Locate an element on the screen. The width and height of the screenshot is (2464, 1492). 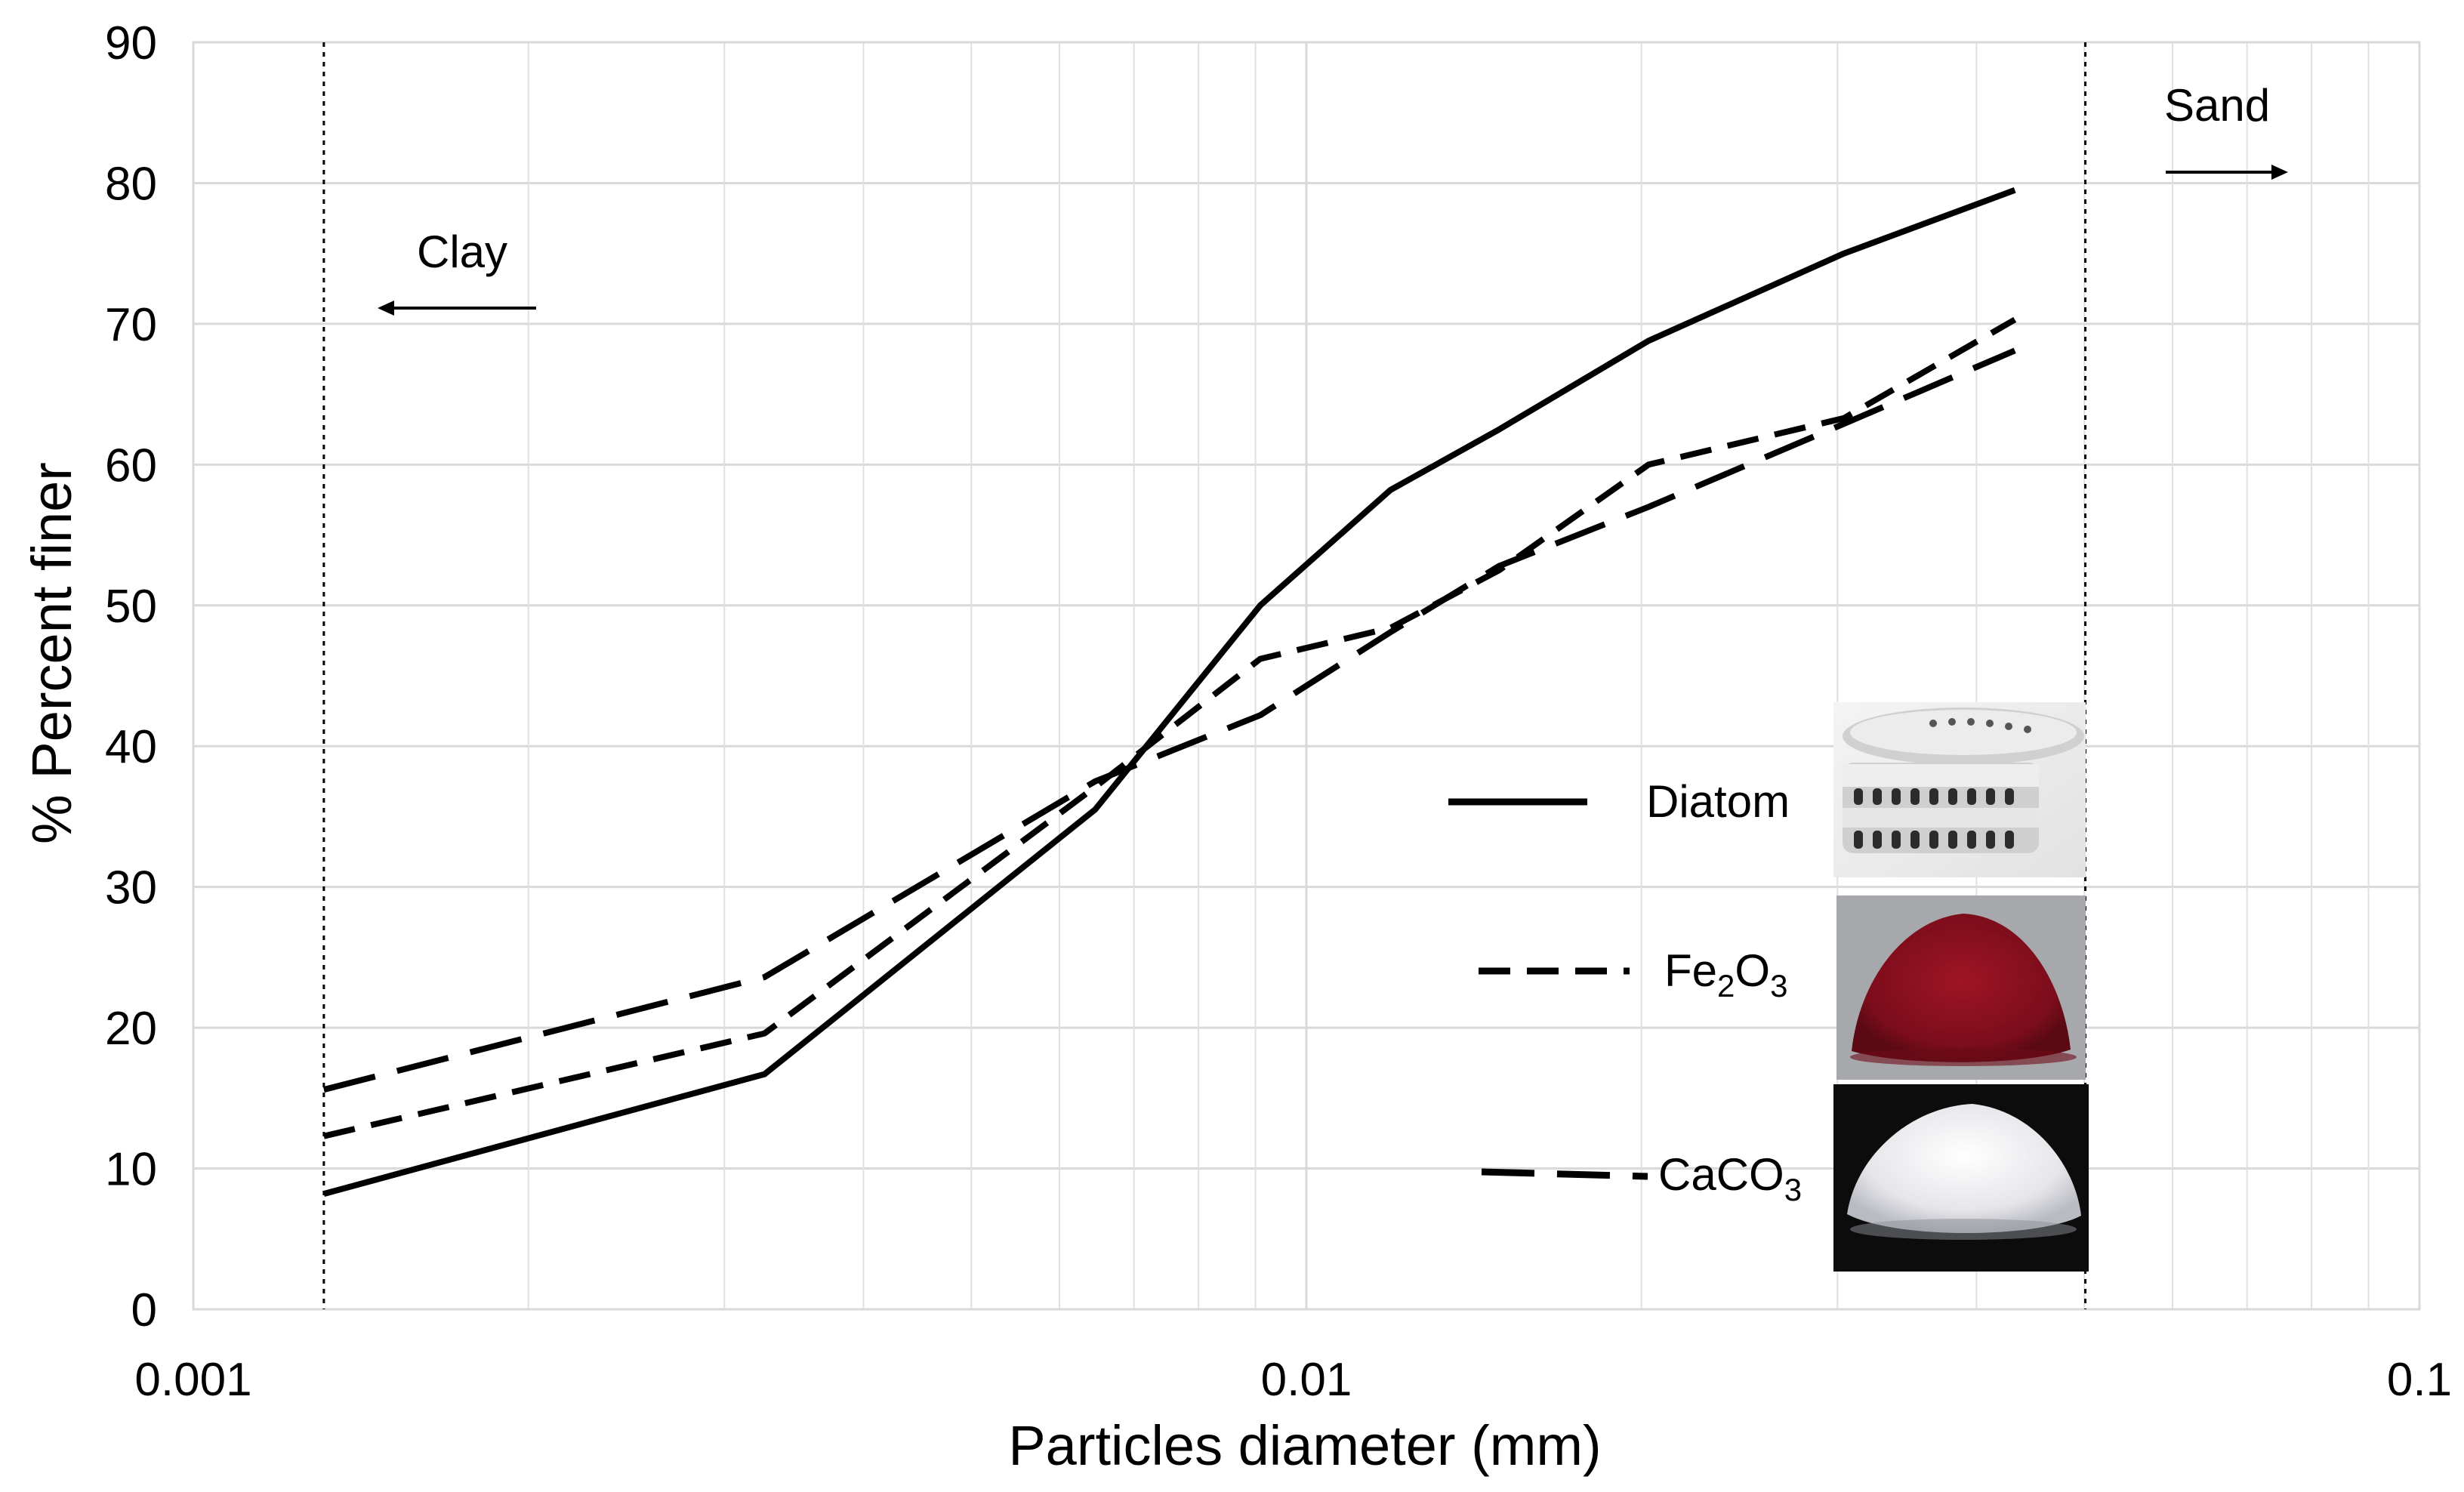
legend-label-caco3: CaCO3 is located at coordinates (1730, 1178).